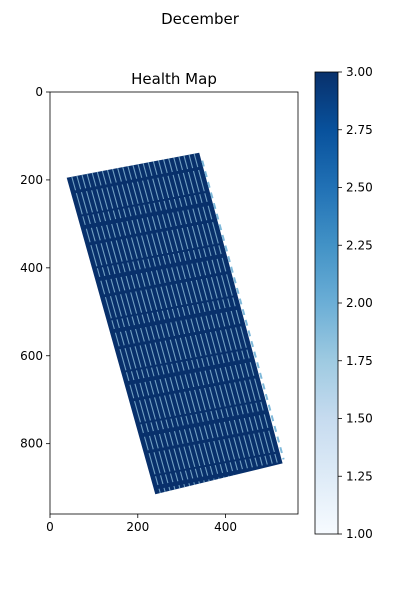  Describe the element at coordinates (359, 130) in the screenshot. I see `colorbar-tick-label: 2.75` at that location.